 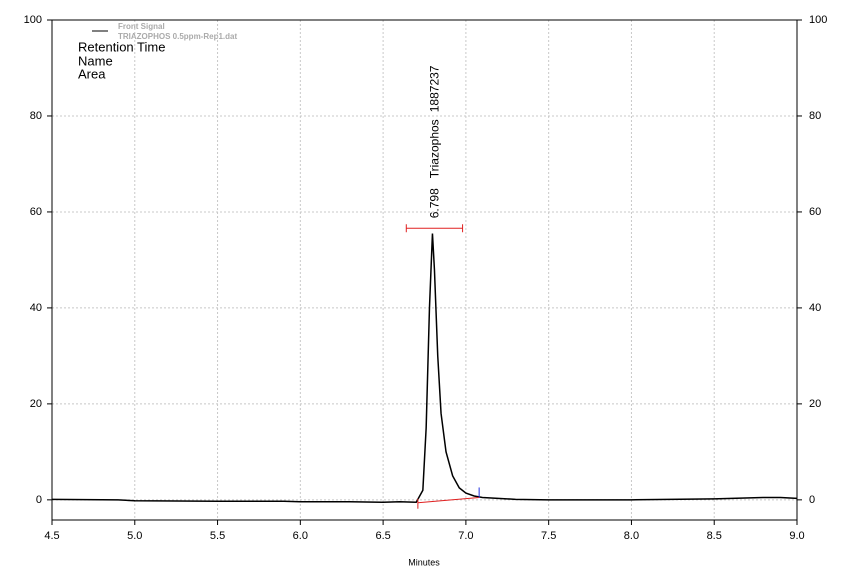 I want to click on x-tick-label: 9.0, so click(x=796, y=536).